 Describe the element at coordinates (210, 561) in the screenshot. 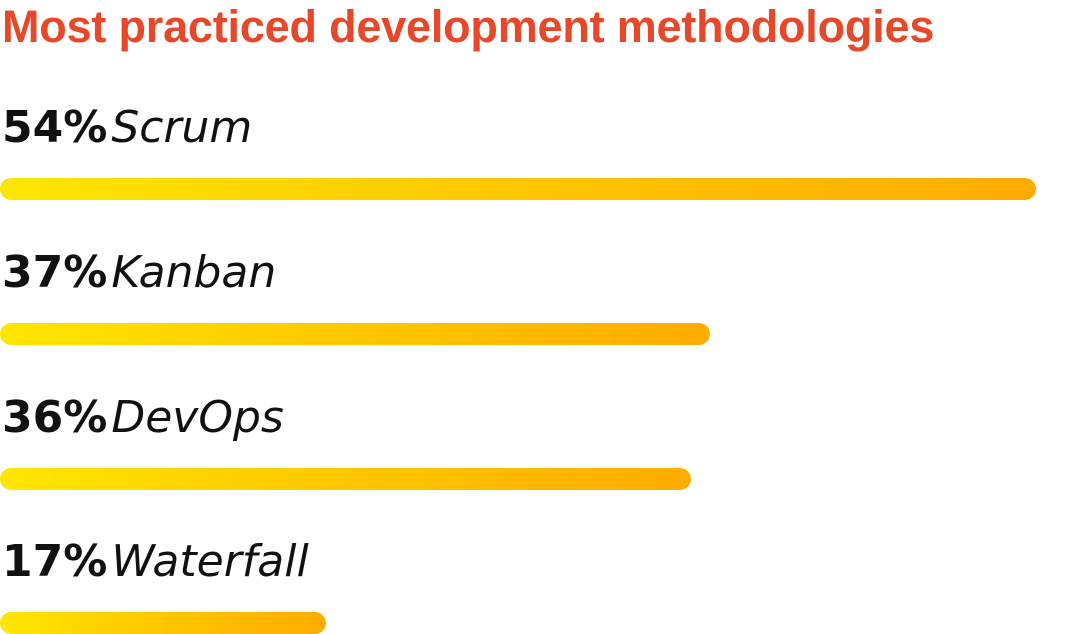

I see `bar-category-label: Waterfall` at that location.